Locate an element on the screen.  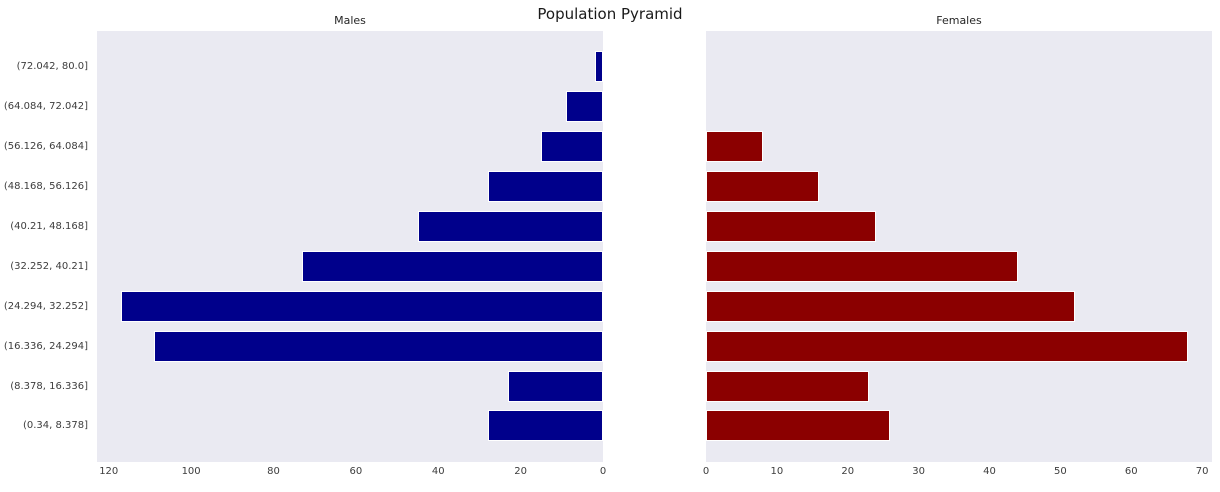
age-bin-label: (56.126, 64.084] is located at coordinates (45, 147).